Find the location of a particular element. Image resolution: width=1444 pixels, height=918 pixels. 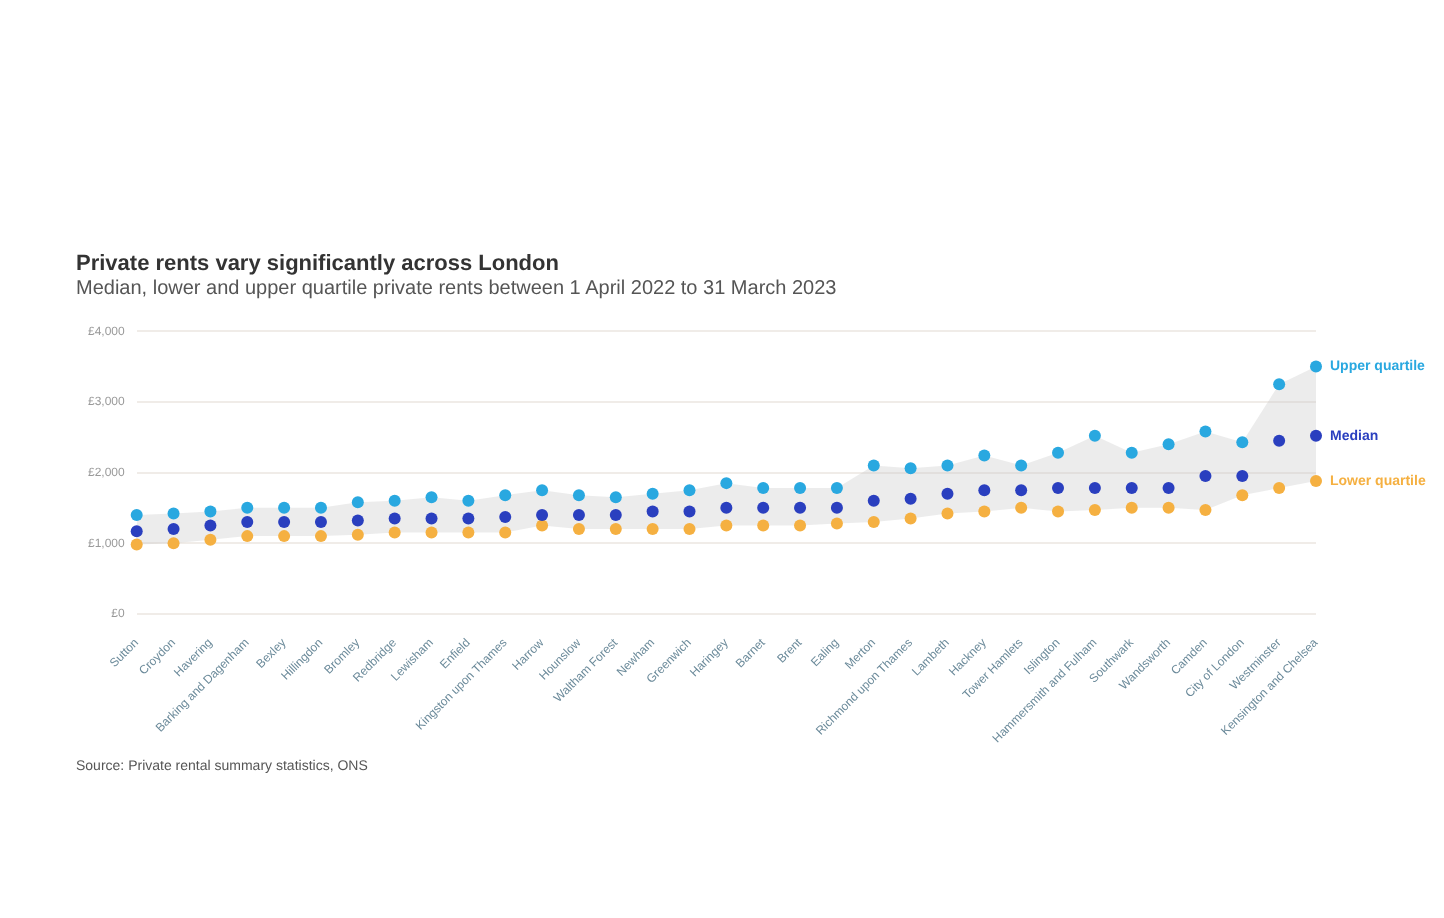

chart-title: Private rents vary significantly across London is located at coordinates (318, 264).